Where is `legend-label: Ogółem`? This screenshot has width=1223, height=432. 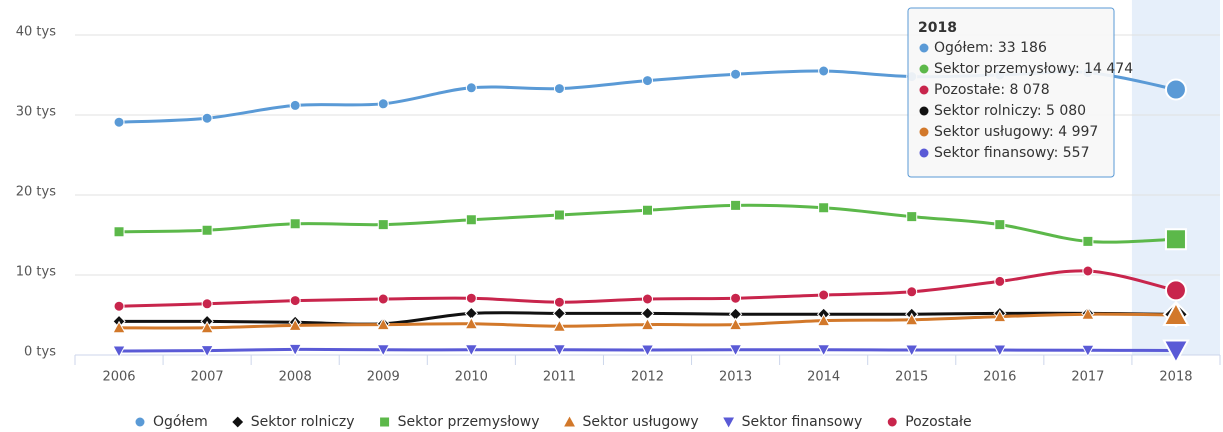 legend-label: Ogółem is located at coordinates (180, 422).